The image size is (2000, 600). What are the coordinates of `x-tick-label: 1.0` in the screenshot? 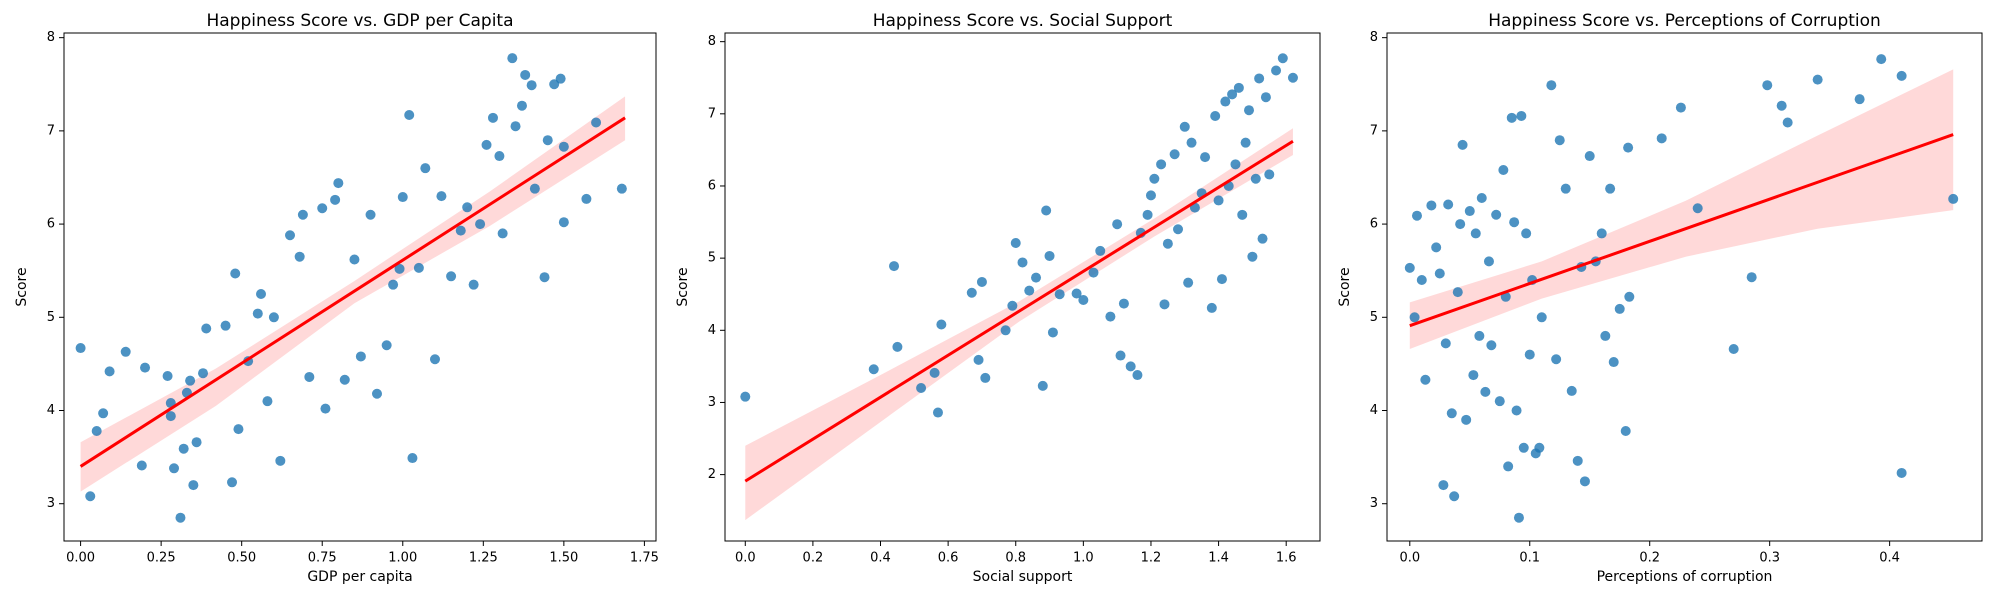 It's located at (1083, 558).